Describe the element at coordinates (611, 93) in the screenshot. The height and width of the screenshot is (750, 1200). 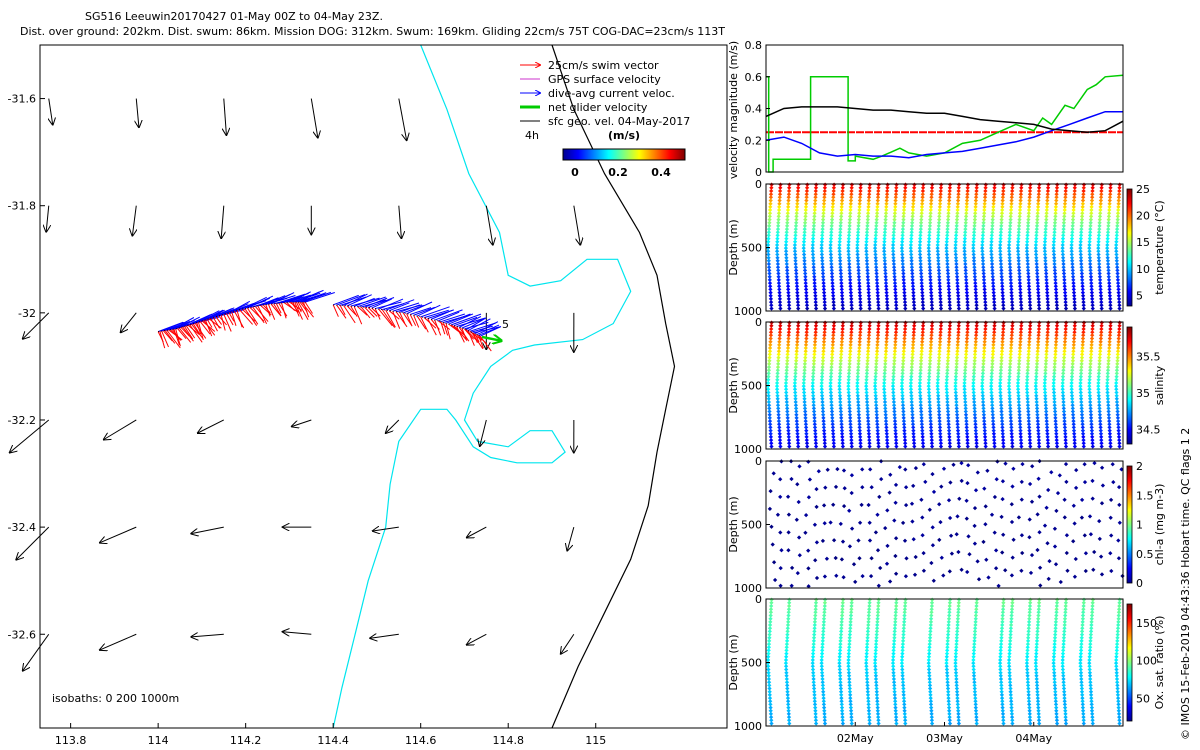
I see `legend-dac-label: dive-avg current veloc.` at that location.